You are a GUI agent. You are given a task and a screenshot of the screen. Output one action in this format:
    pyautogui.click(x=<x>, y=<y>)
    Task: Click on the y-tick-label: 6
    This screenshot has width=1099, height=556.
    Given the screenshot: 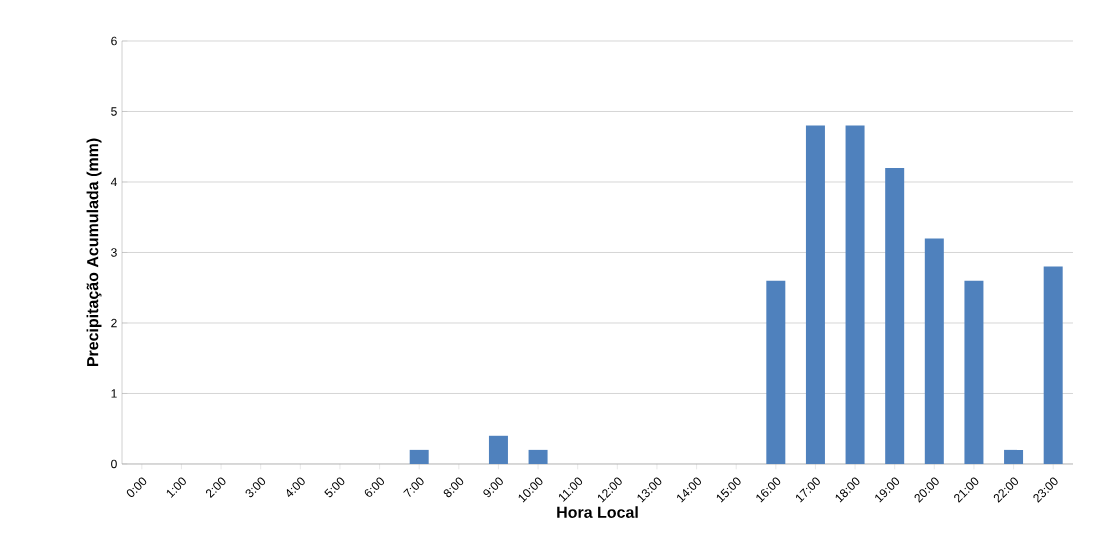 What is the action you would take?
    pyautogui.click(x=114, y=41)
    